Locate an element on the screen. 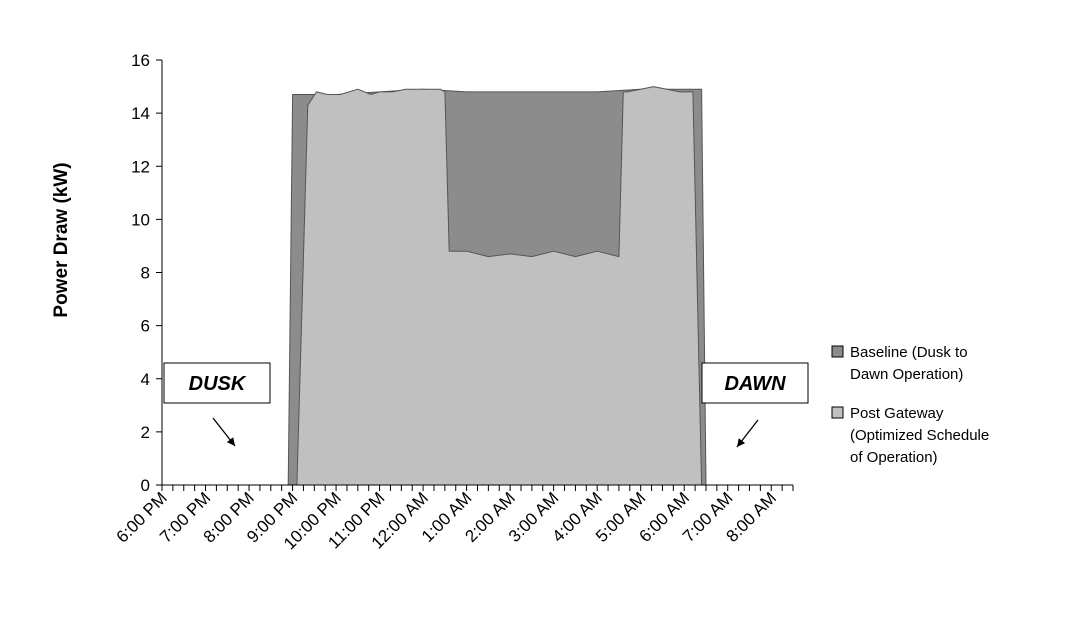 Image resolution: width=1074 pixels, height=631 pixels. callout-label: DUSK is located at coordinates (218, 384).